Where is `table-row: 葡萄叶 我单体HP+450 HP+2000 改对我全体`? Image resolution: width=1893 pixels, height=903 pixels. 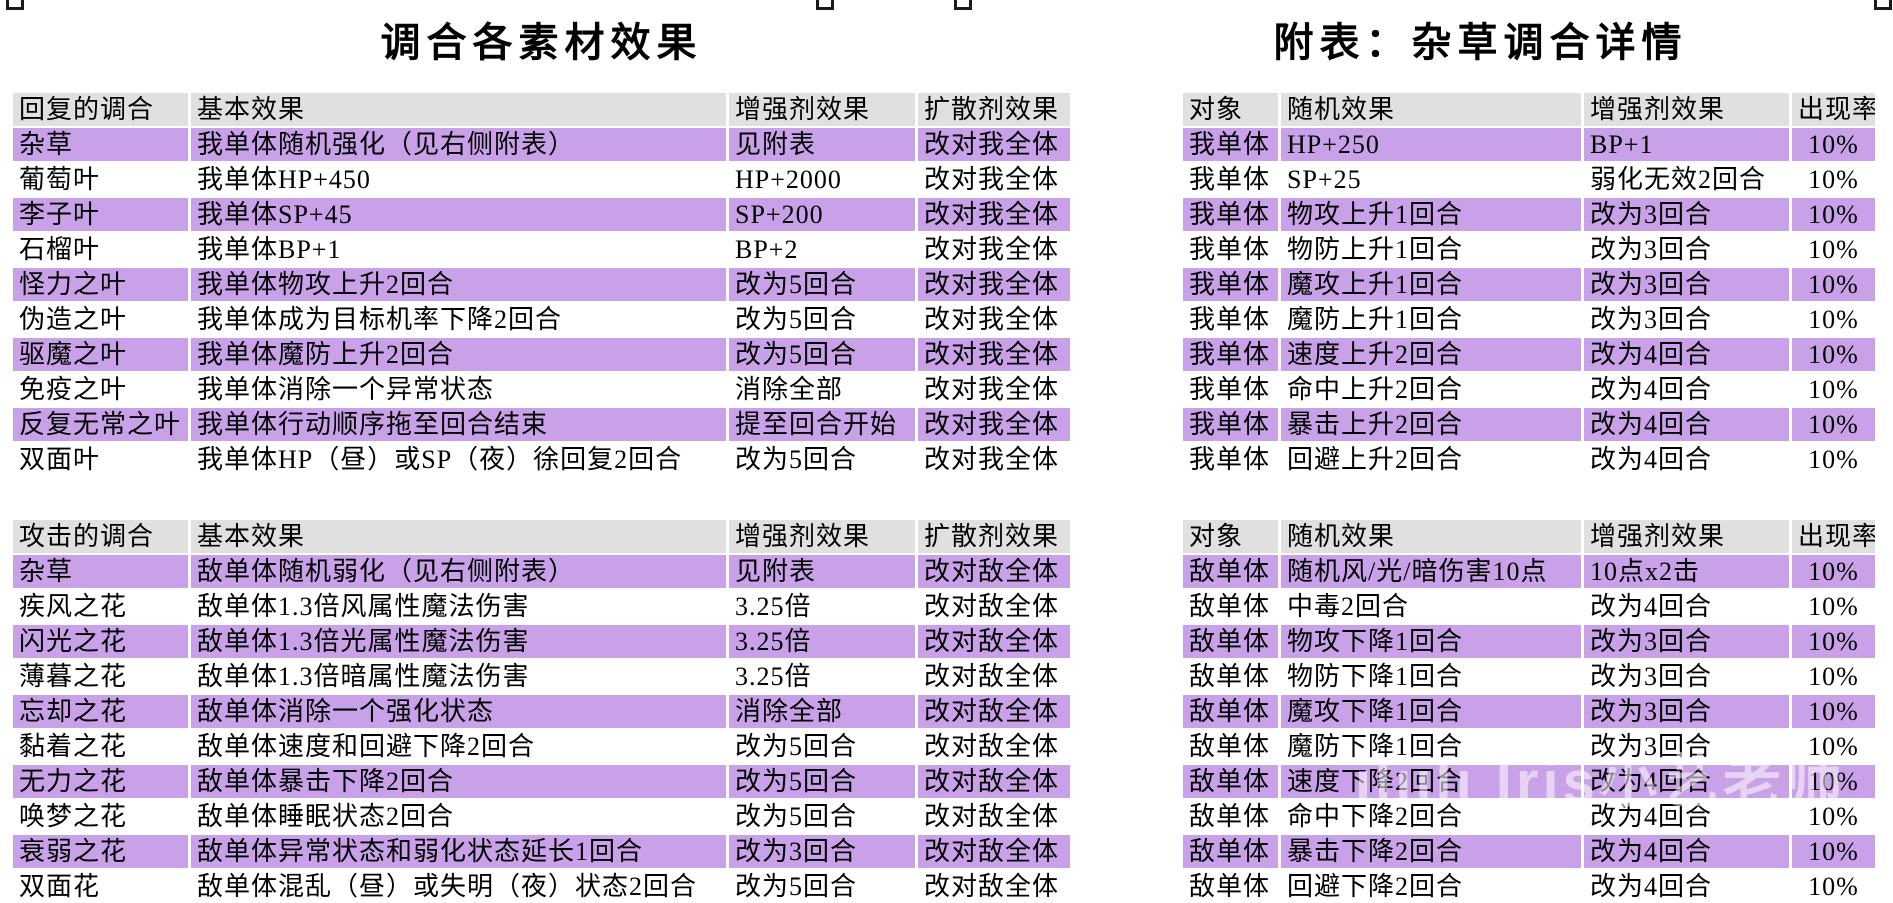
table-row: 葡萄叶 我单体HP+450 HP+2000 改对我全体 is located at coordinates (541, 179).